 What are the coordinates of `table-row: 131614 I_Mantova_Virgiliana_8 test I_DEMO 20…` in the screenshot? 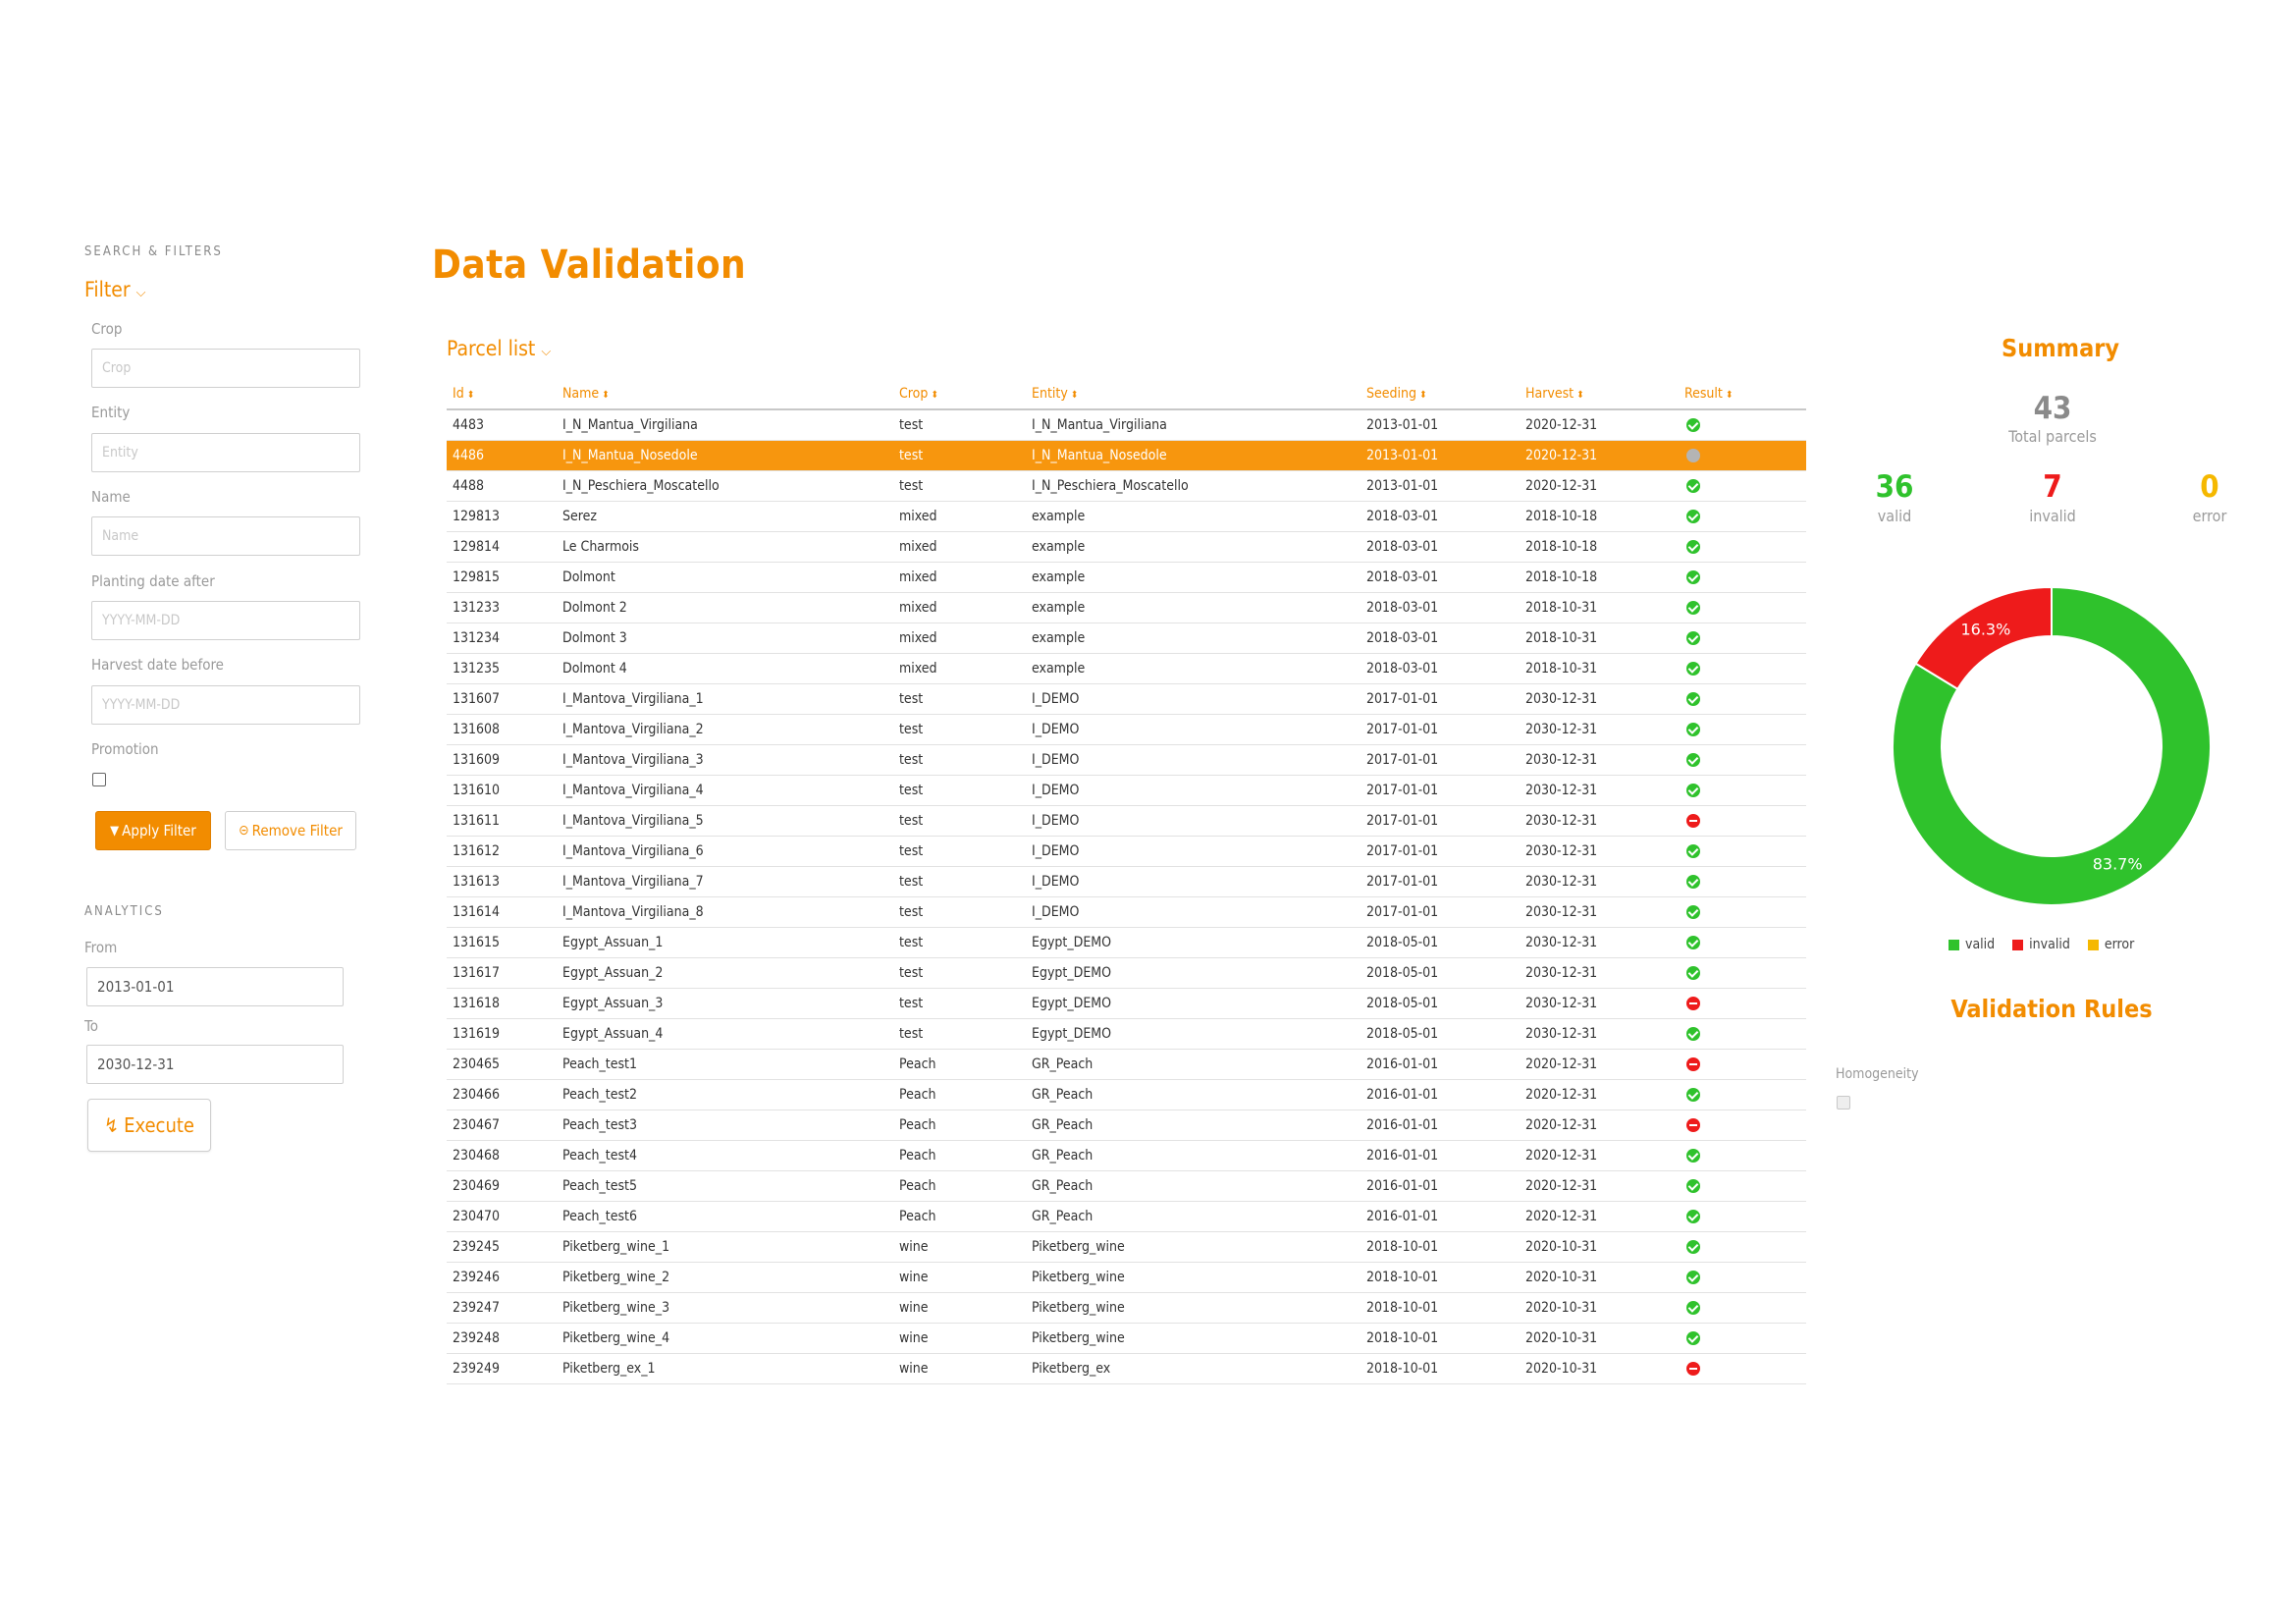 It's located at (1126, 912).